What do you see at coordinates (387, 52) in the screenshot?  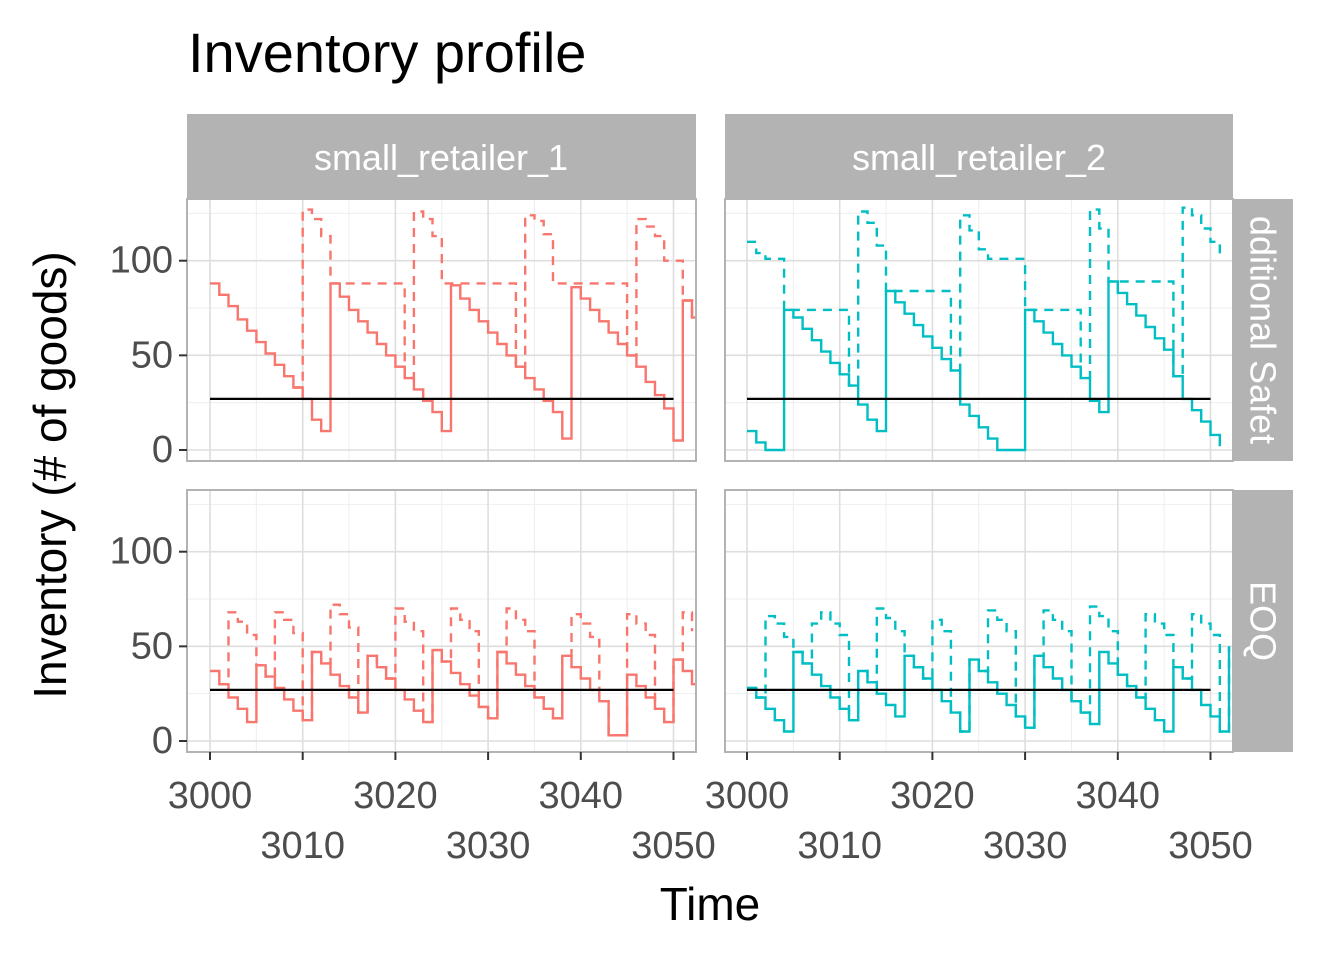 I see `chart-title: Inventory profile` at bounding box center [387, 52].